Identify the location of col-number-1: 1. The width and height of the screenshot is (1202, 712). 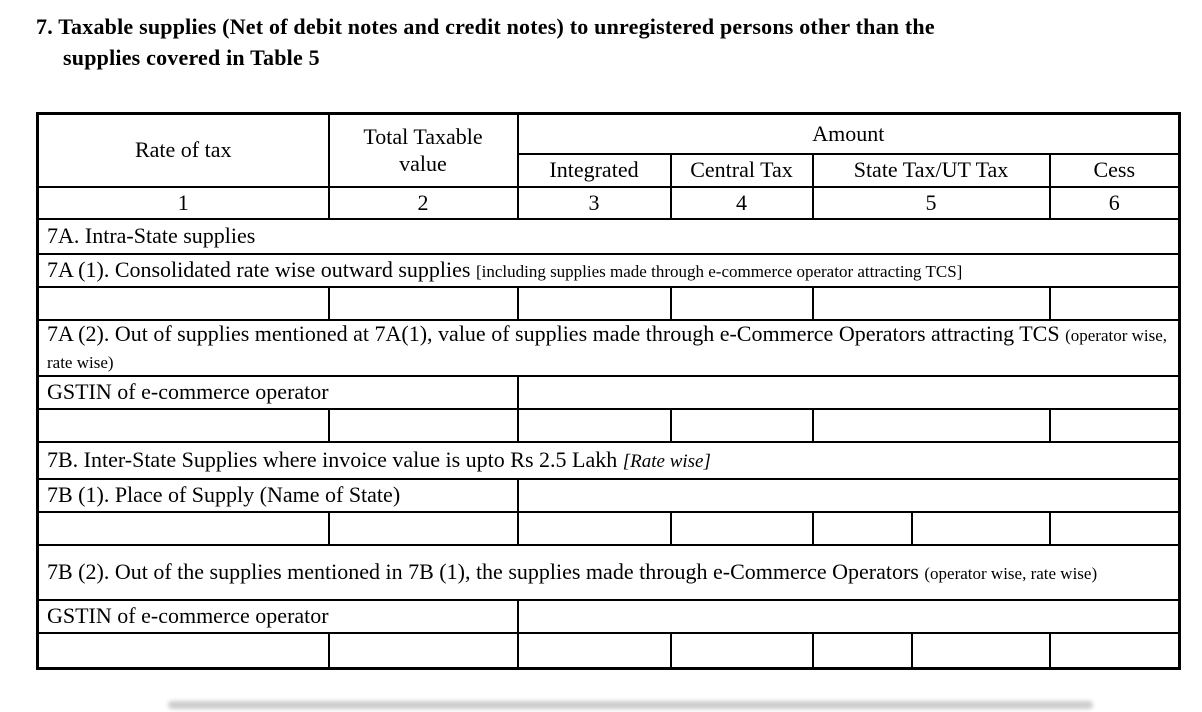
(183, 203).